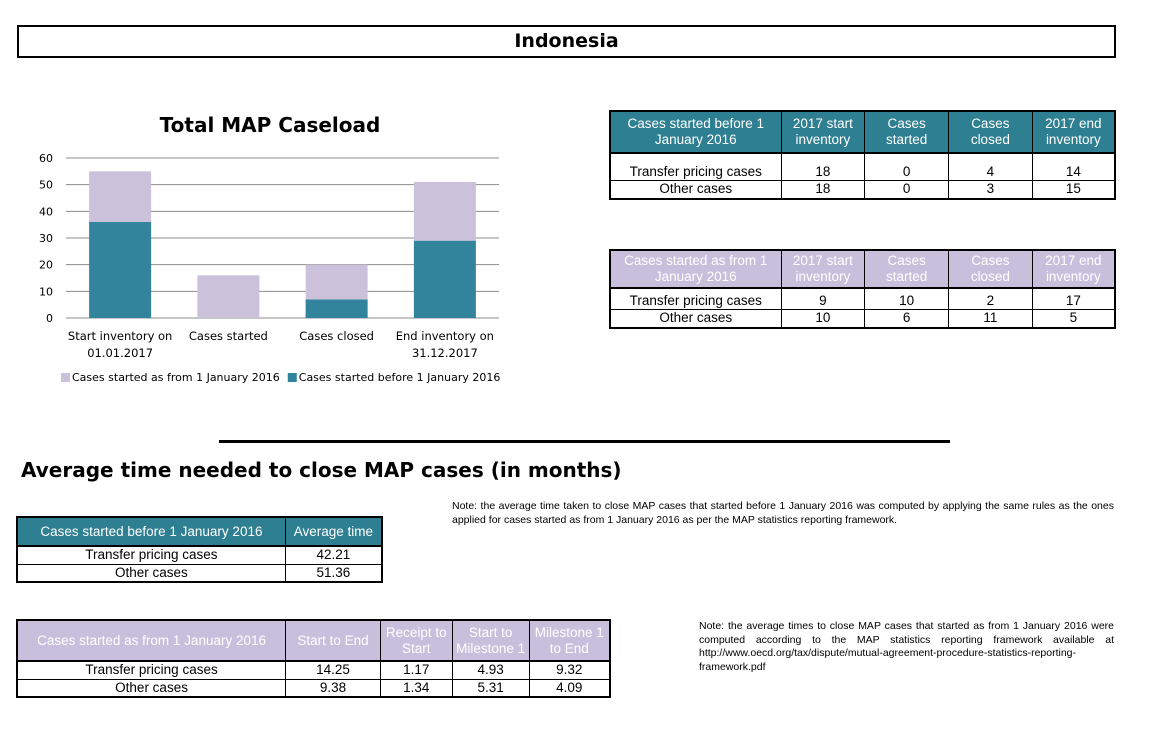  I want to click on y-tick-label: 20, so click(46, 265).